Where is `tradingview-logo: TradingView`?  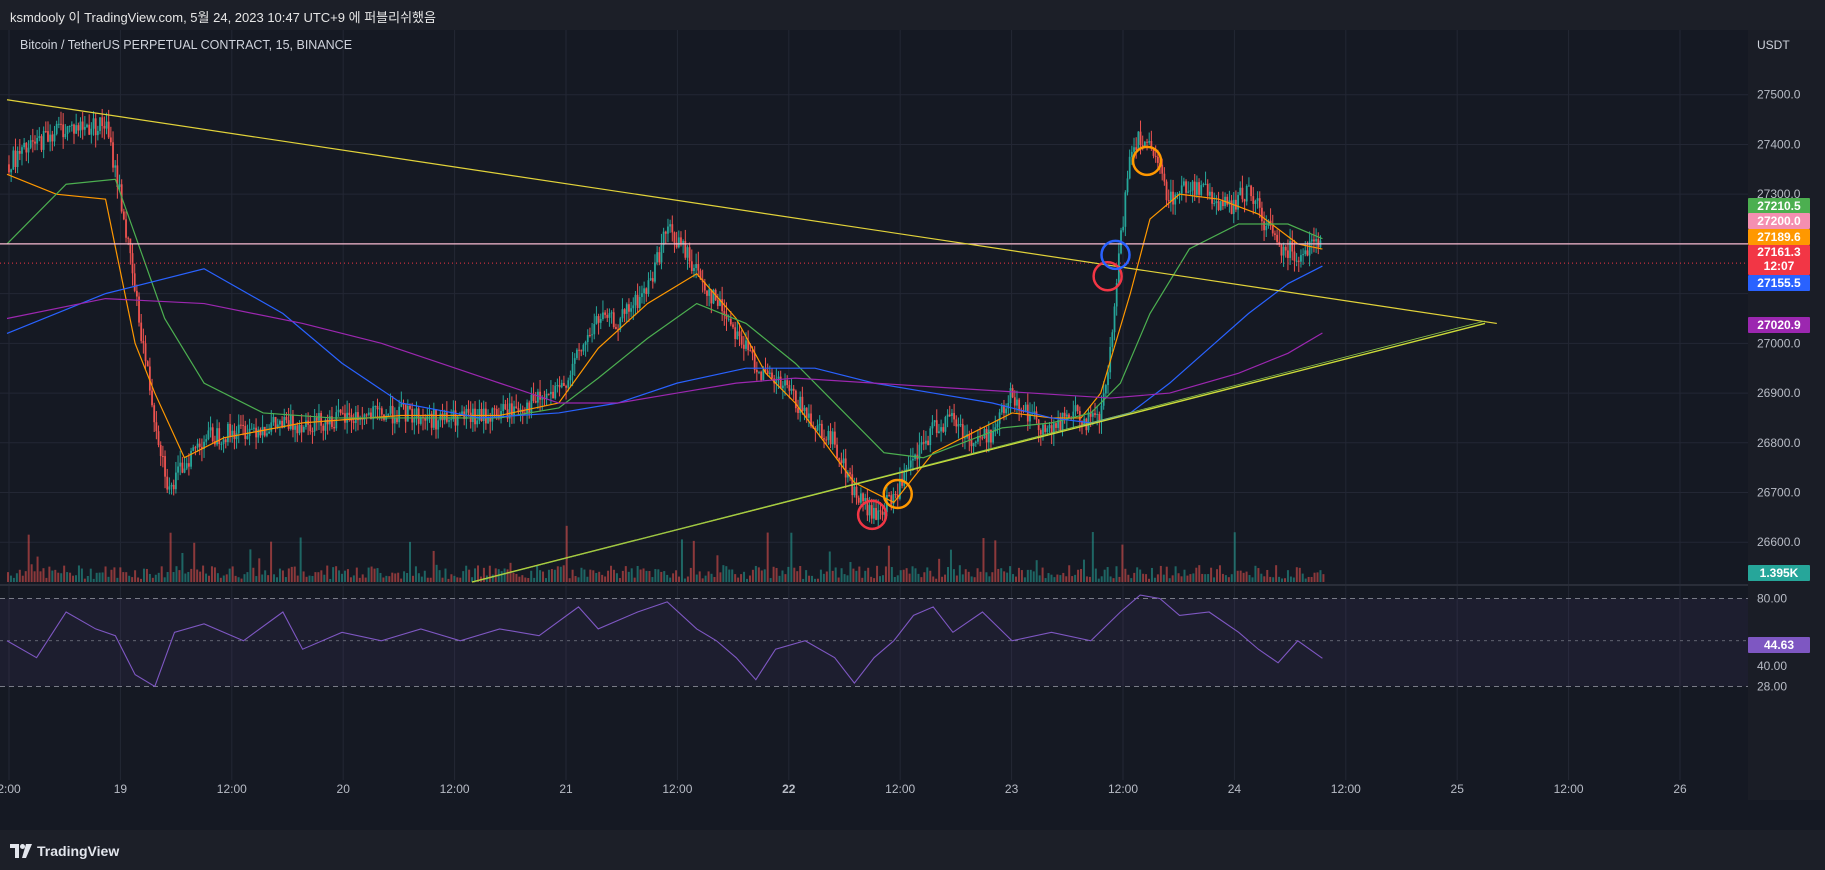
tradingview-logo: TradingView is located at coordinates (64, 851).